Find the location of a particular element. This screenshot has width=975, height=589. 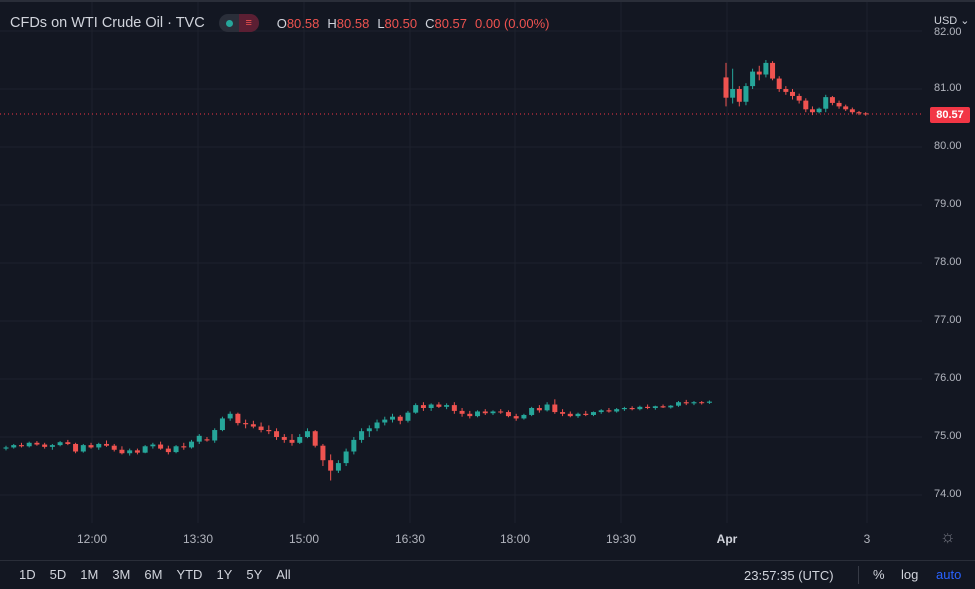

range-button-all: All is located at coordinates (283, 574).